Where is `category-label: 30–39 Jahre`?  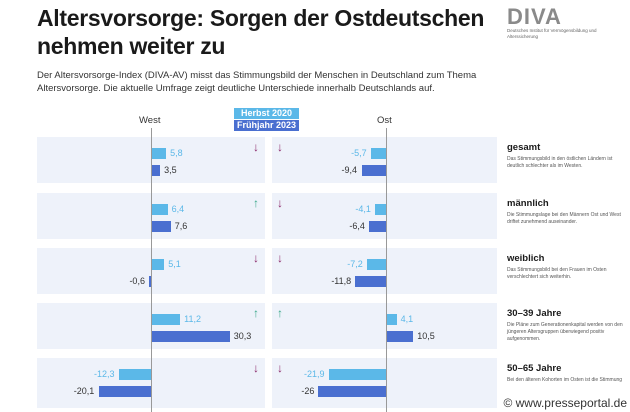
category-label: 30–39 Jahre is located at coordinates (534, 313).